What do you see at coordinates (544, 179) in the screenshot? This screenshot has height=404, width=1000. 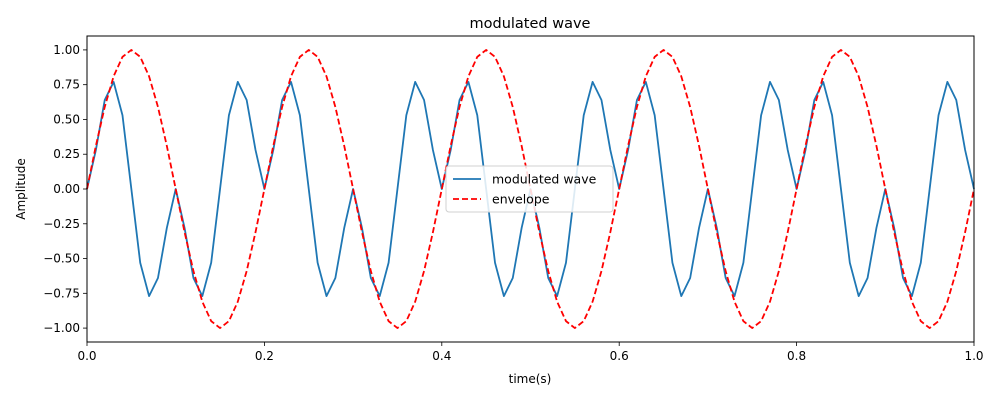 I see `legend-label-modulated-wave: modulated wave` at bounding box center [544, 179].